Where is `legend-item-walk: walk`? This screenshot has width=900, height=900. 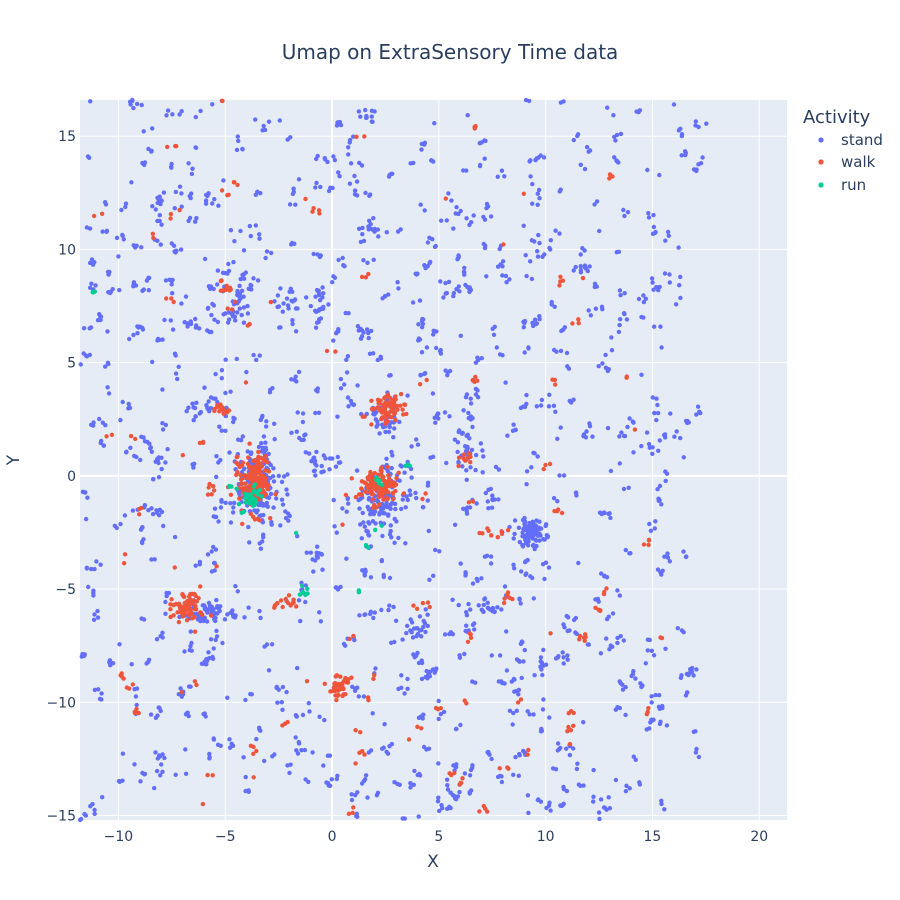
legend-item-walk: walk is located at coordinates (847, 162).